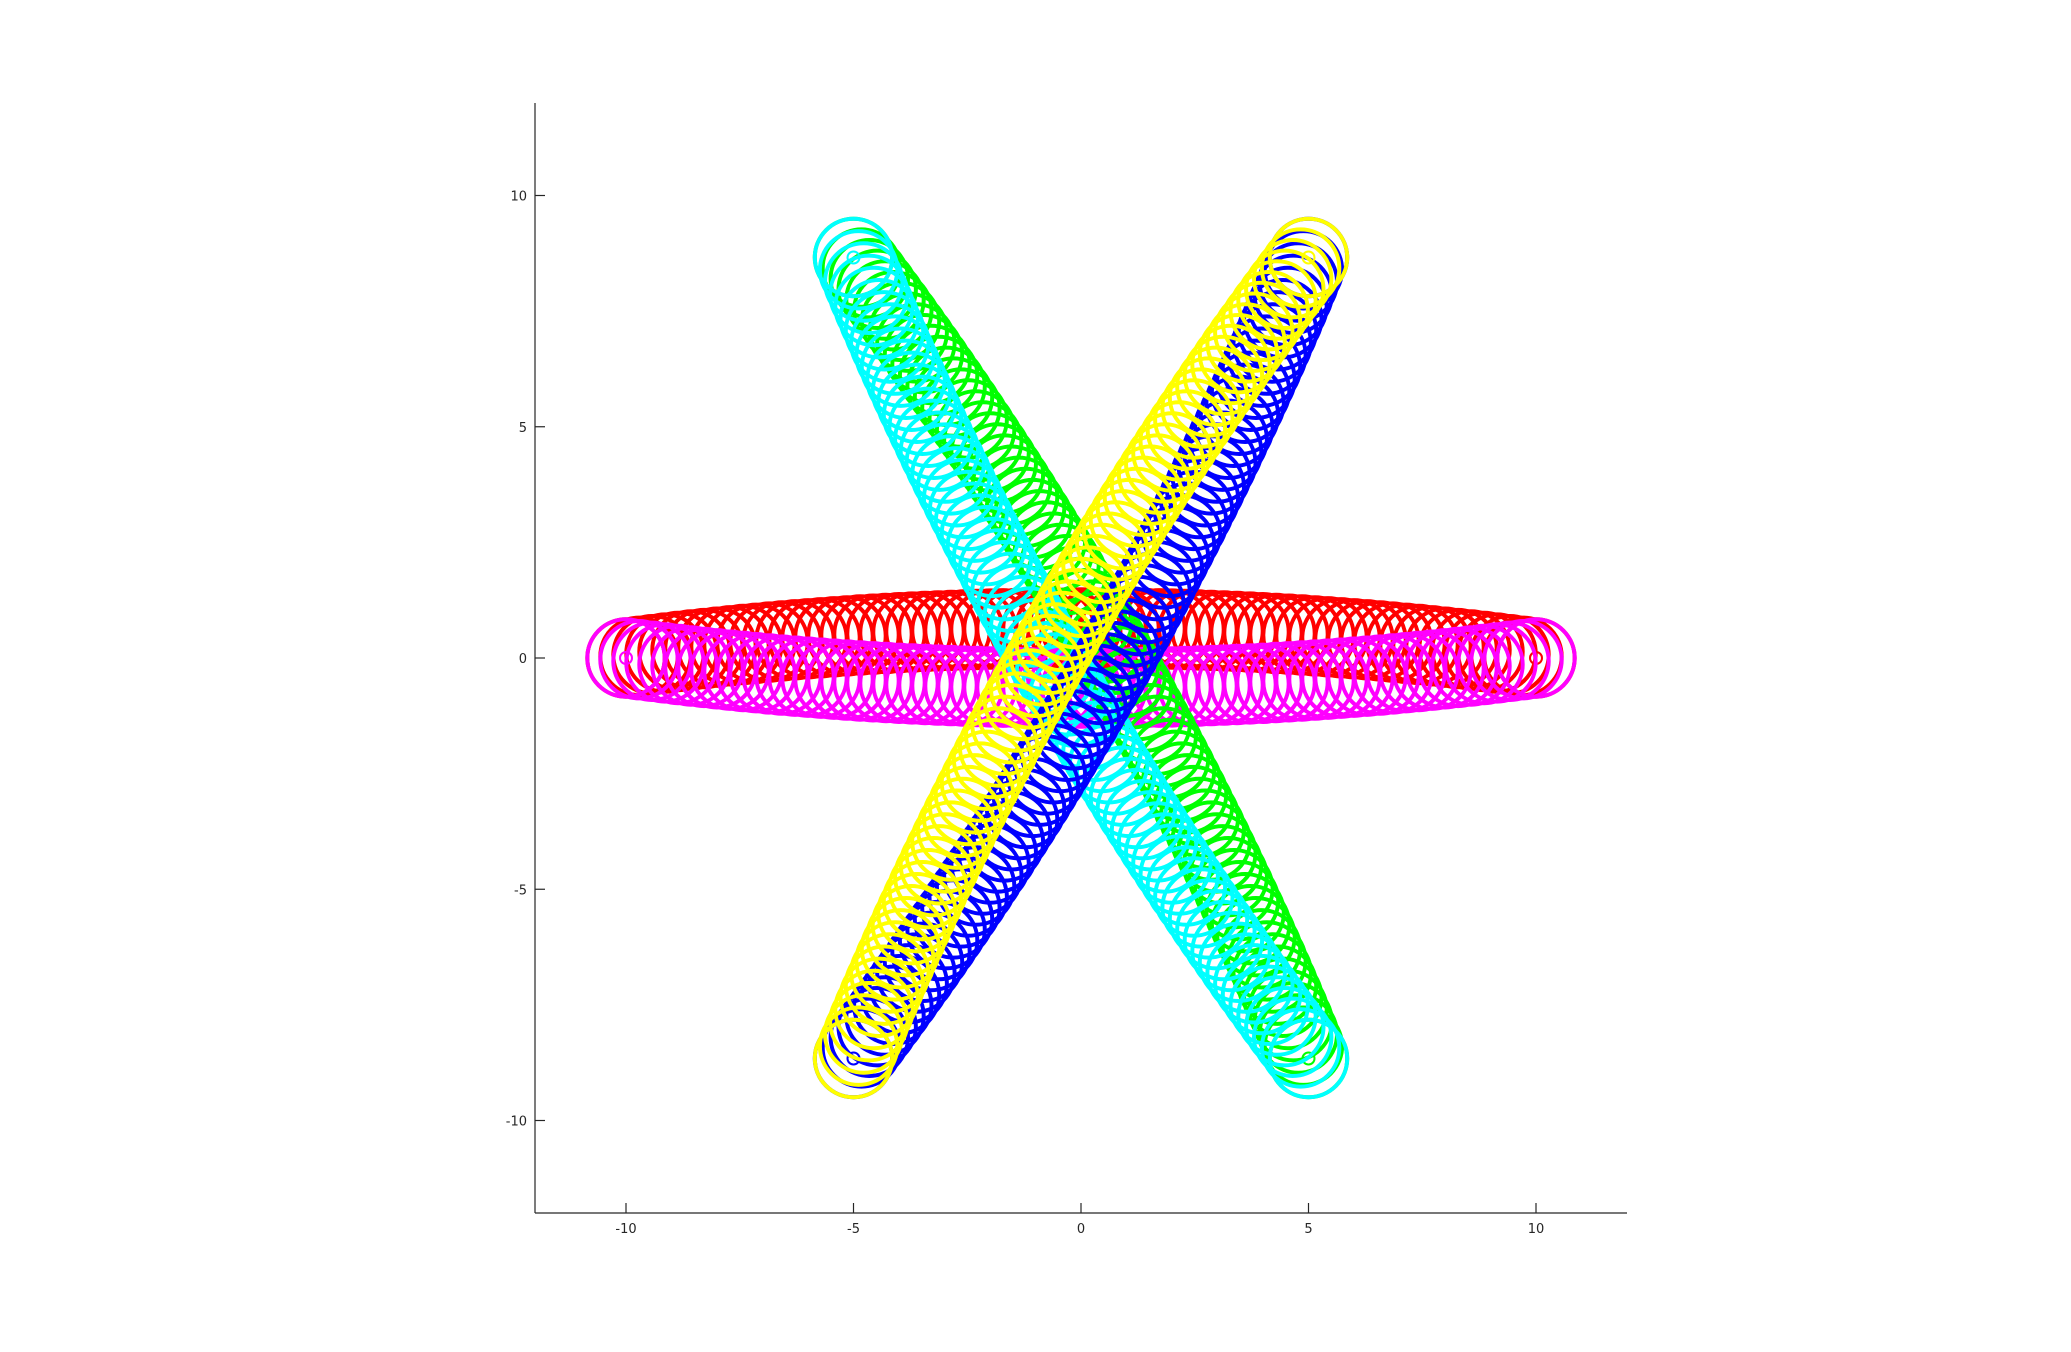  I want to click on x-tick-label: 0, so click(1081, 1229).